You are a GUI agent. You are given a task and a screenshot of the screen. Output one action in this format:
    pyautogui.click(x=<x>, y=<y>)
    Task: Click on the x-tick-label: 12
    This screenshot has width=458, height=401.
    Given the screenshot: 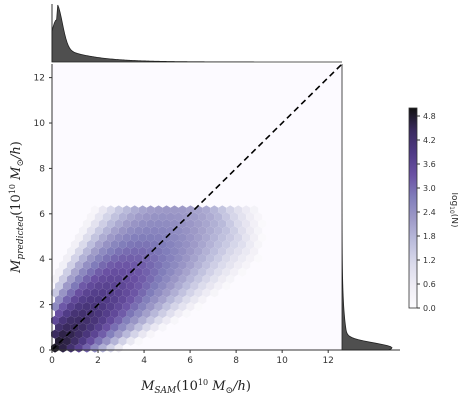 What is the action you would take?
    pyautogui.click(x=327, y=361)
    